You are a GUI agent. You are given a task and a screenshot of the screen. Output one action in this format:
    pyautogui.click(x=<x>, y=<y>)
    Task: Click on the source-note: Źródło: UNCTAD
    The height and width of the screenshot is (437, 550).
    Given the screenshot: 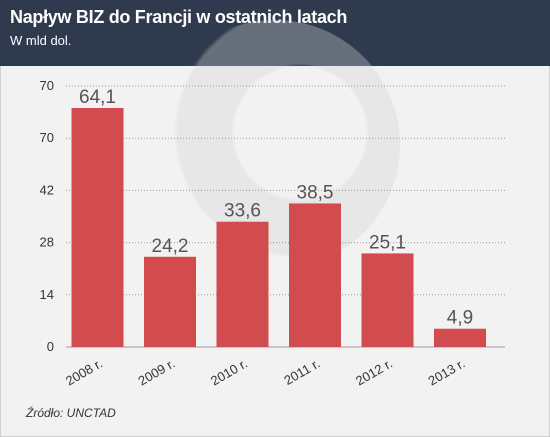 What is the action you would take?
    pyautogui.click(x=71, y=413)
    